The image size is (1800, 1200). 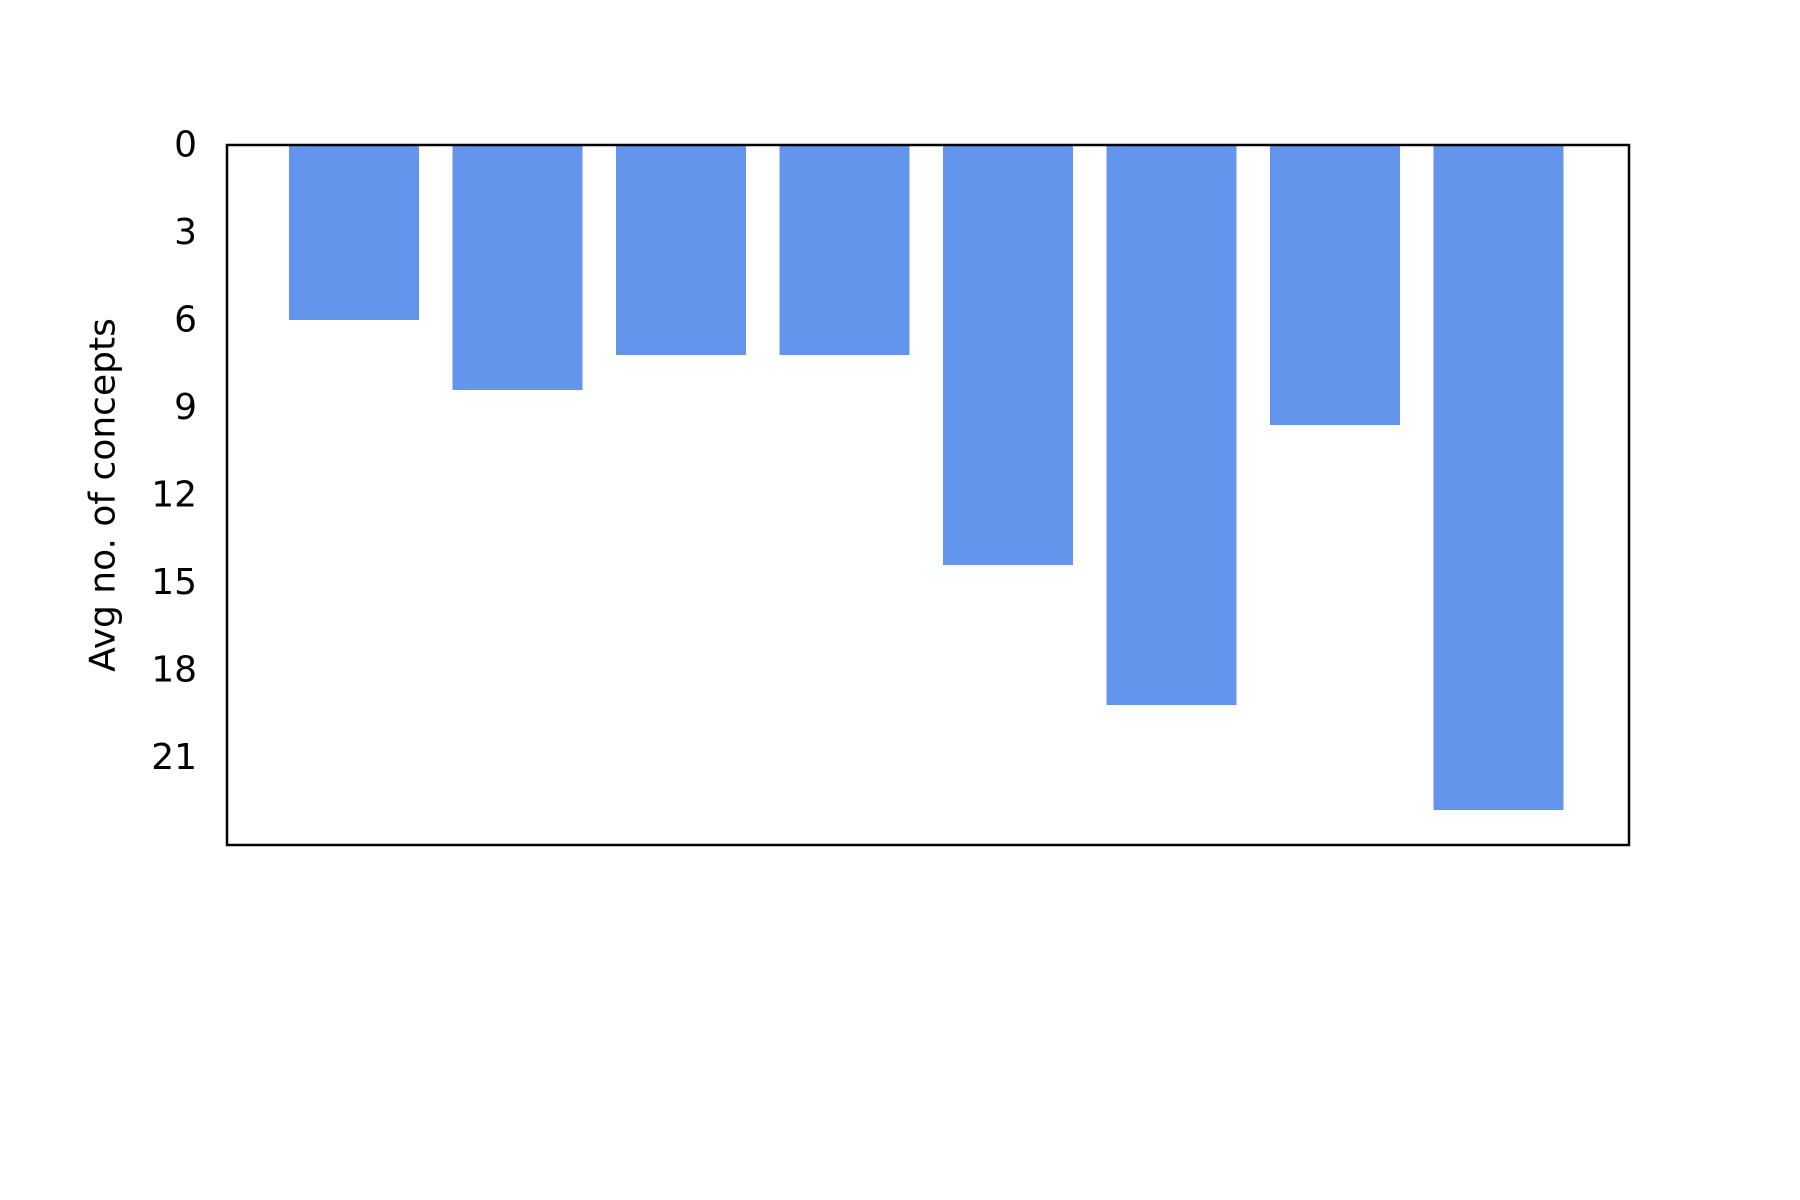 I want to click on y-tick-label: 21, so click(x=174, y=757).